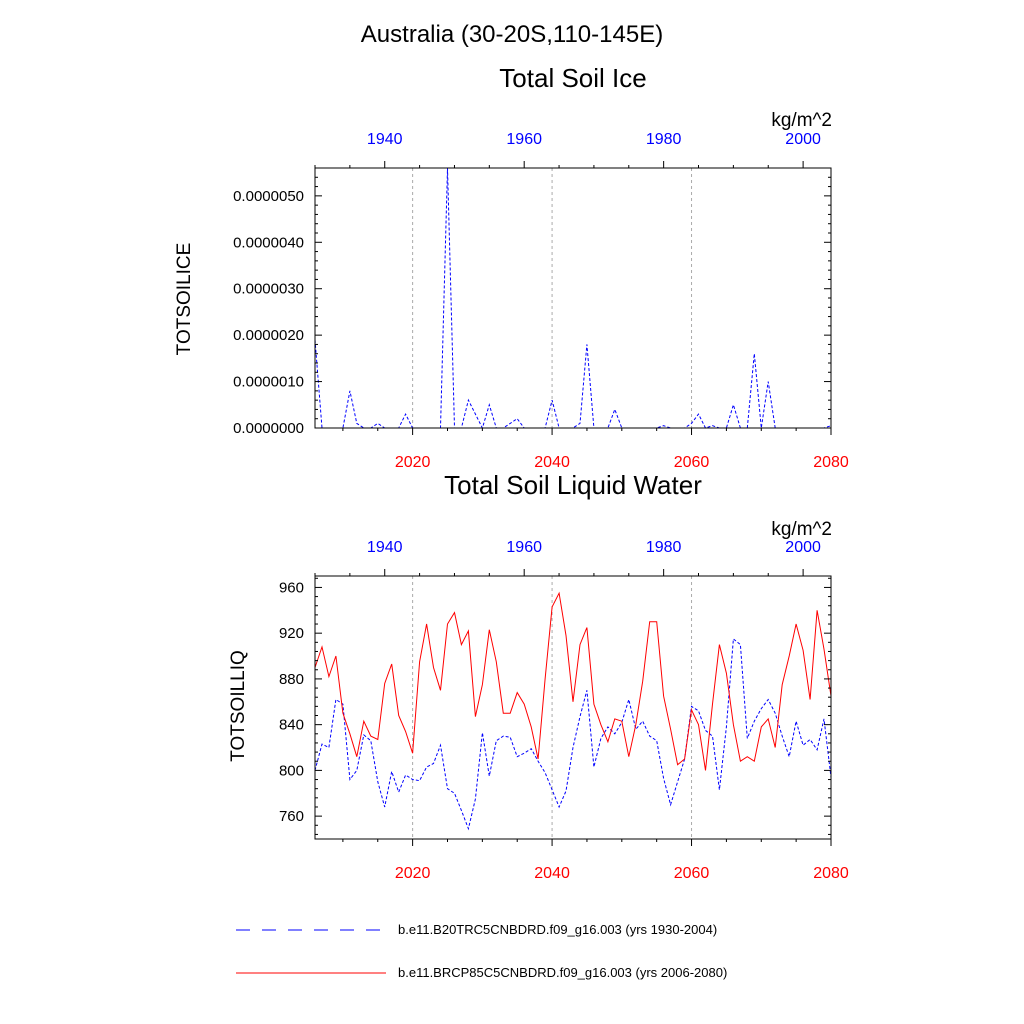 The image size is (1024, 1024). I want to click on y-axis-label: TOTSOILICE, so click(184, 299).